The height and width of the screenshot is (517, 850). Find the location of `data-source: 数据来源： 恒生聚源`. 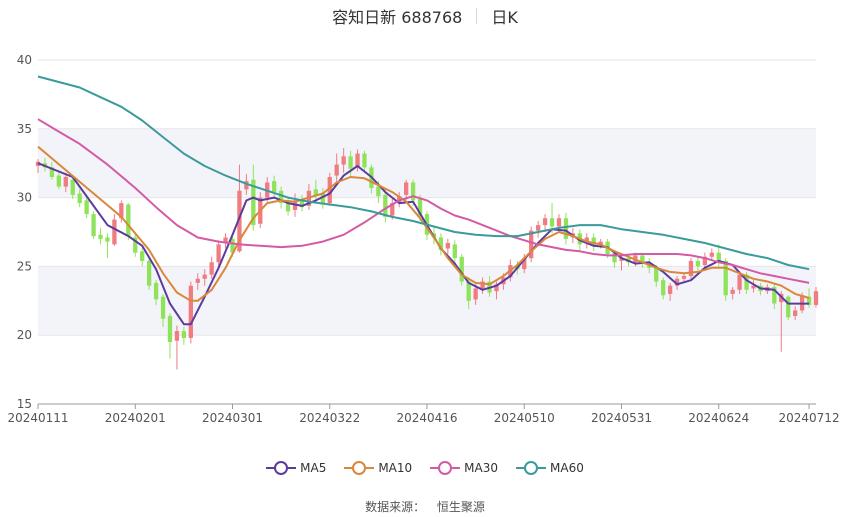

data-source: 数据来源： 恒生聚源 is located at coordinates (425, 506).